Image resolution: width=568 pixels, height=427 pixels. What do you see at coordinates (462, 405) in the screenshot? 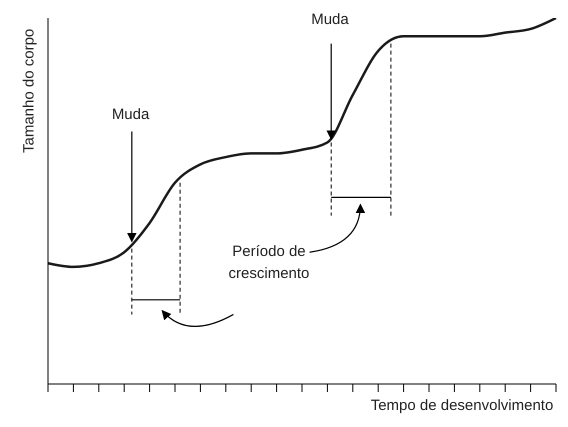
I see `x-axis-title: Tempo de desenvolvimento` at bounding box center [462, 405].